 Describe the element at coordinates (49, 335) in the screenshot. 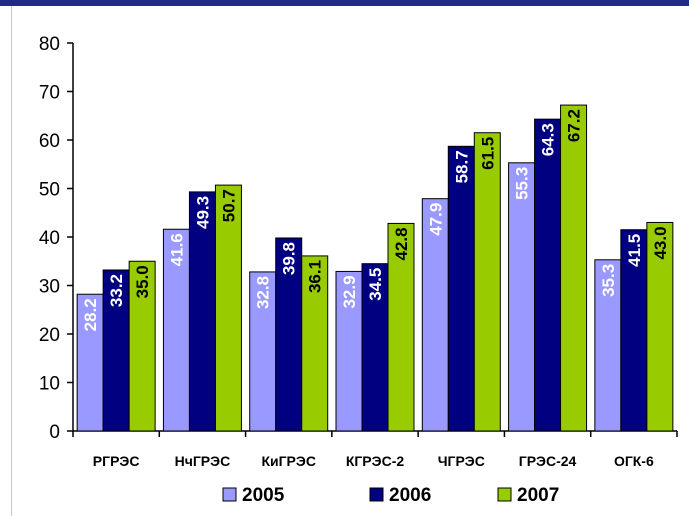

I see `y-tick-label: 20` at that location.